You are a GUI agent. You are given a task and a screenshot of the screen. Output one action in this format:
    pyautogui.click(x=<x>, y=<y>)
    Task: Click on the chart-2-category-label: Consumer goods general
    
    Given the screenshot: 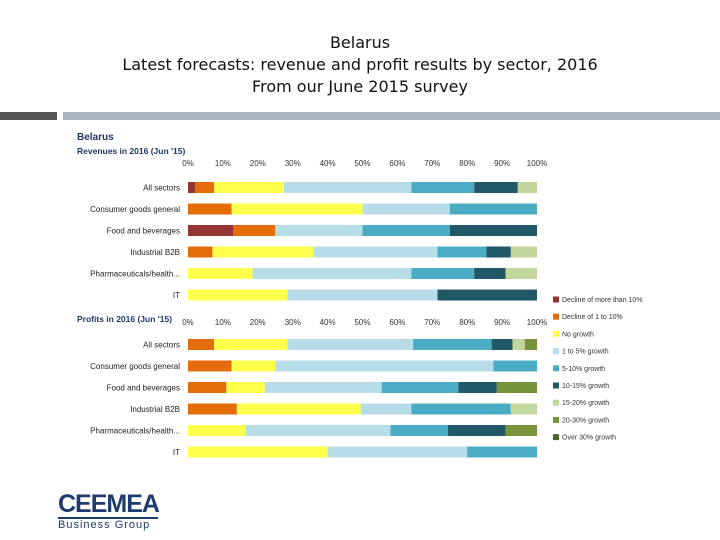 What is the action you would take?
    pyautogui.click(x=135, y=366)
    